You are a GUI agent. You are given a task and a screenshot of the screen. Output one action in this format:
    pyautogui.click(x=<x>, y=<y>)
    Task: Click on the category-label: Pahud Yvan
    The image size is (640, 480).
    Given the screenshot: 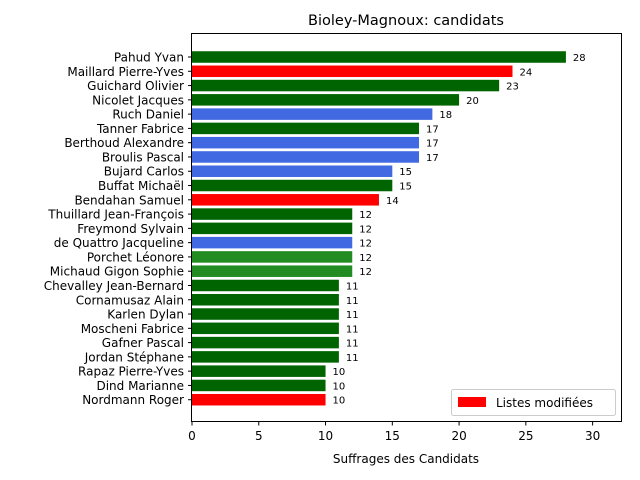 What is the action you would take?
    pyautogui.click(x=149, y=58)
    